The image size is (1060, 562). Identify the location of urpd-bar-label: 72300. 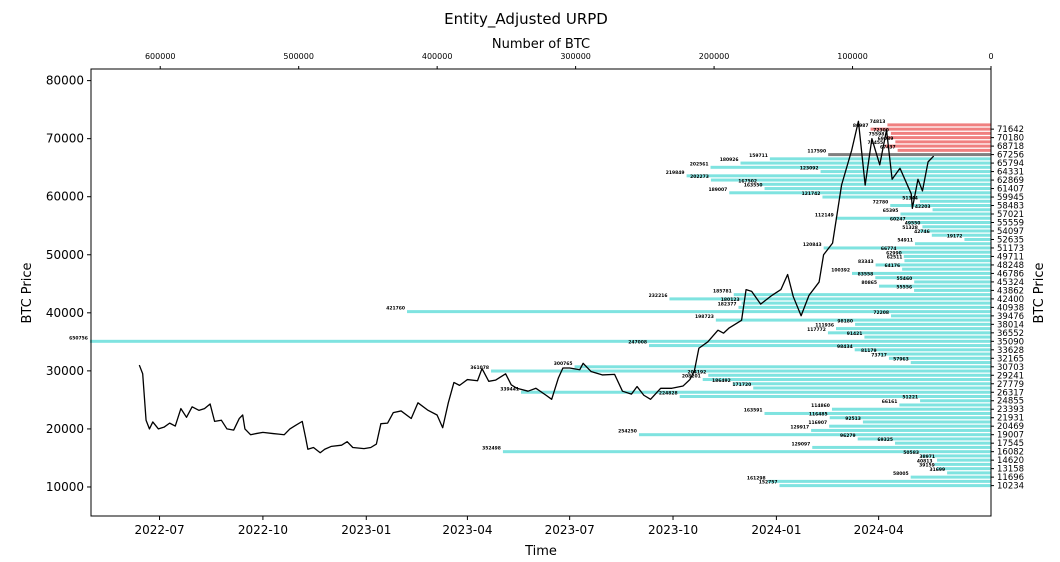
(881, 130).